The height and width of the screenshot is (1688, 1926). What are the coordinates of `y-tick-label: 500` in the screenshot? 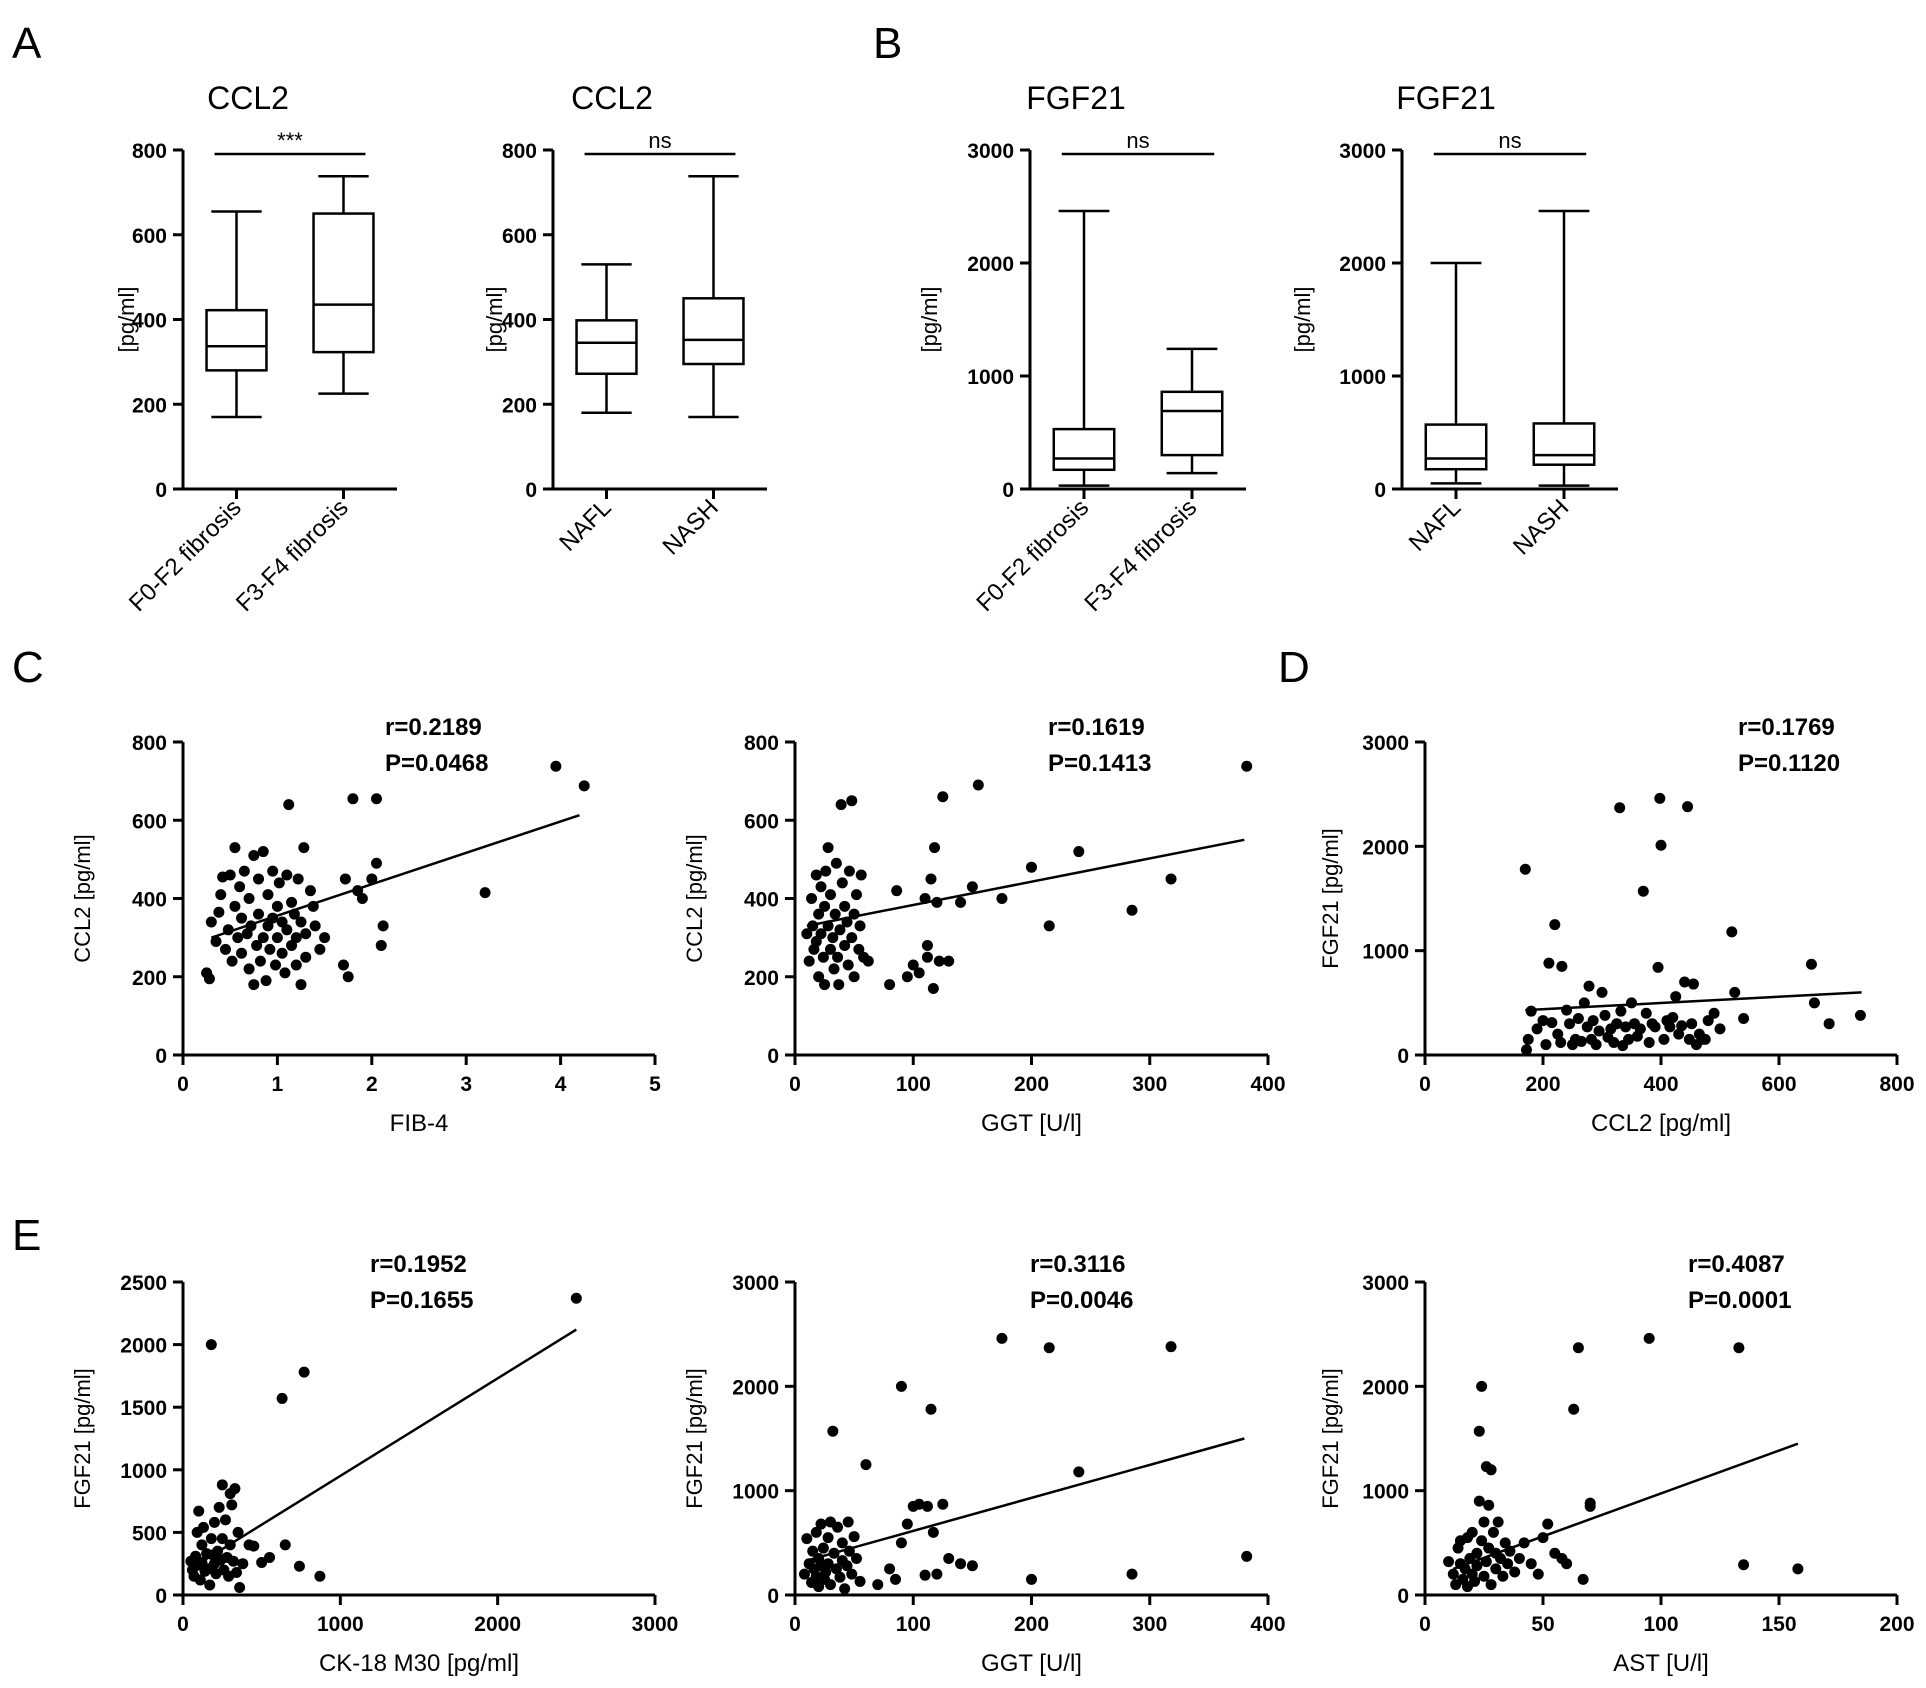 It's located at (149, 1533).